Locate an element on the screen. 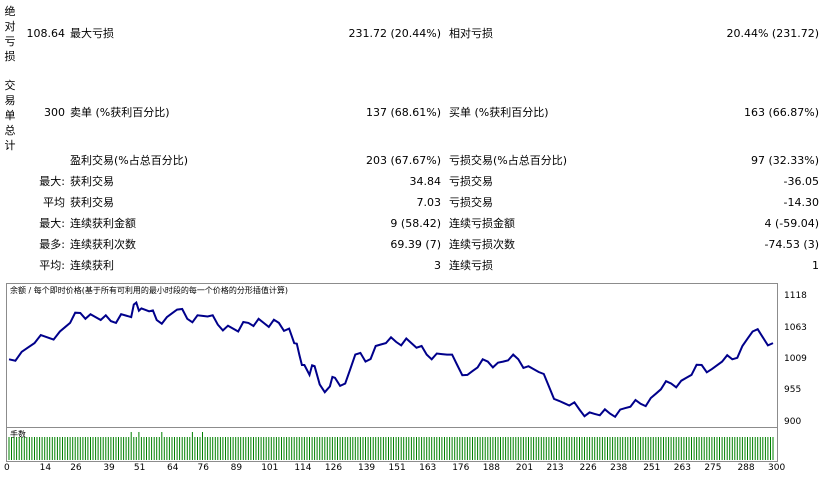  stat-value: 203 (67.67%) is located at coordinates (403, 160).